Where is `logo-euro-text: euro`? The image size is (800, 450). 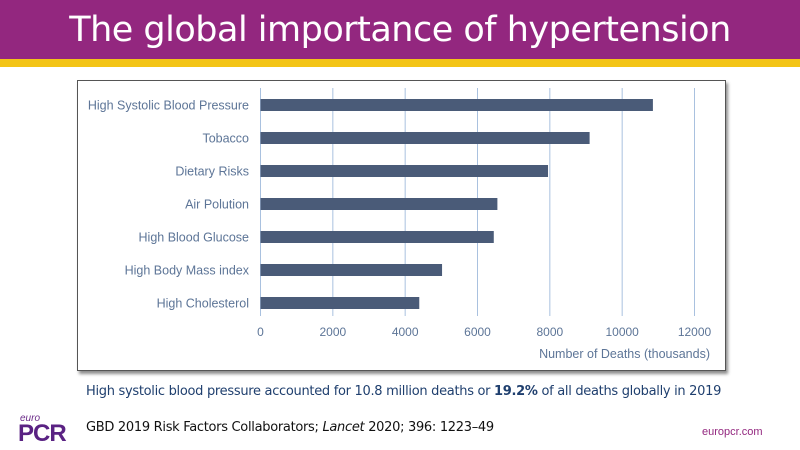 logo-euro-text: euro is located at coordinates (30, 418).